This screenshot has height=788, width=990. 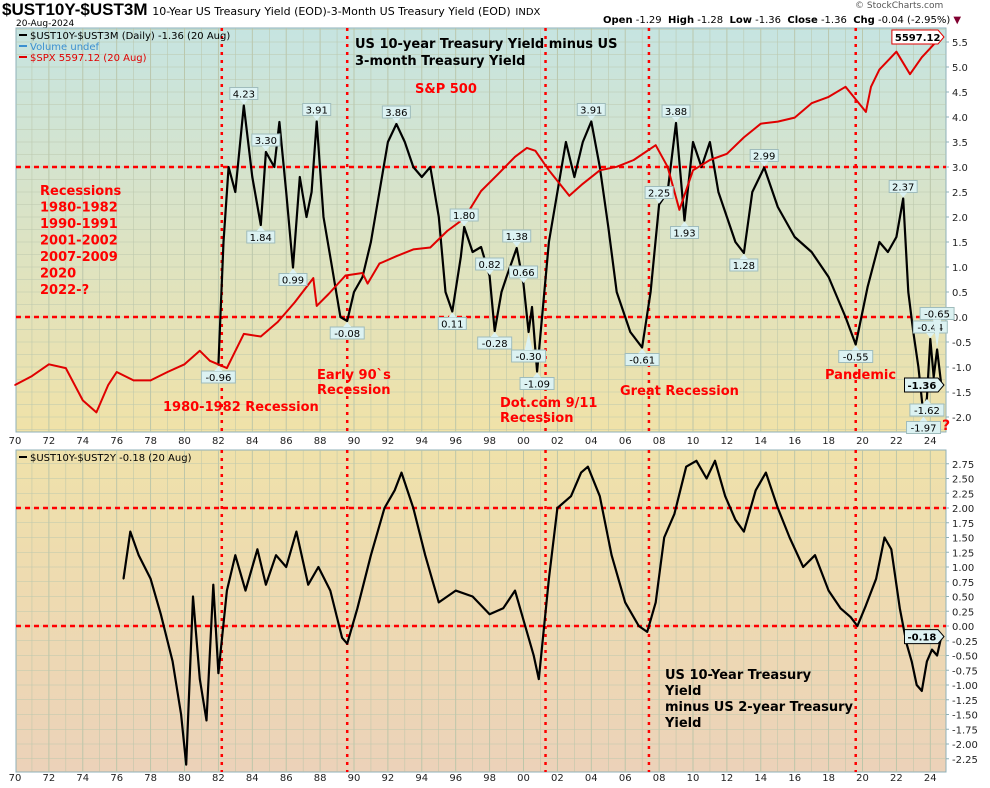 What do you see at coordinates (903, 188) in the screenshot?
I see `value-callout-label: 2.37` at bounding box center [903, 188].